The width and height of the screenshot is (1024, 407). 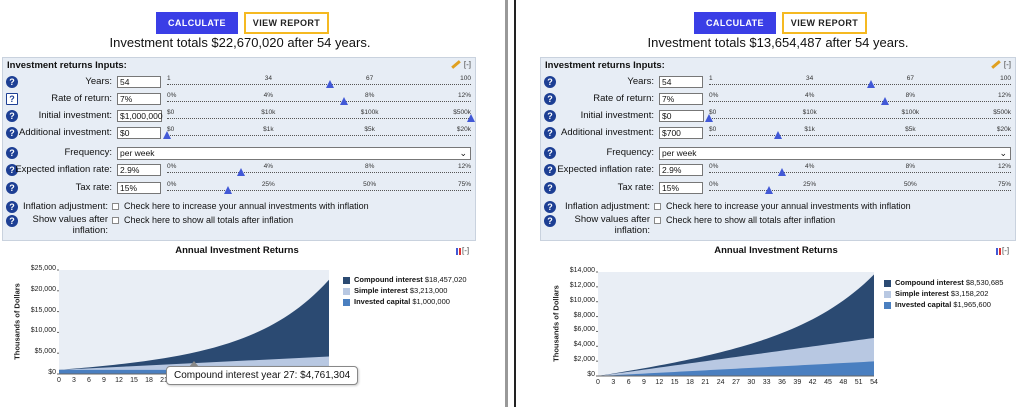 What do you see at coordinates (194, 326) in the screenshot?
I see `compound-interest-area` at bounding box center [194, 326].